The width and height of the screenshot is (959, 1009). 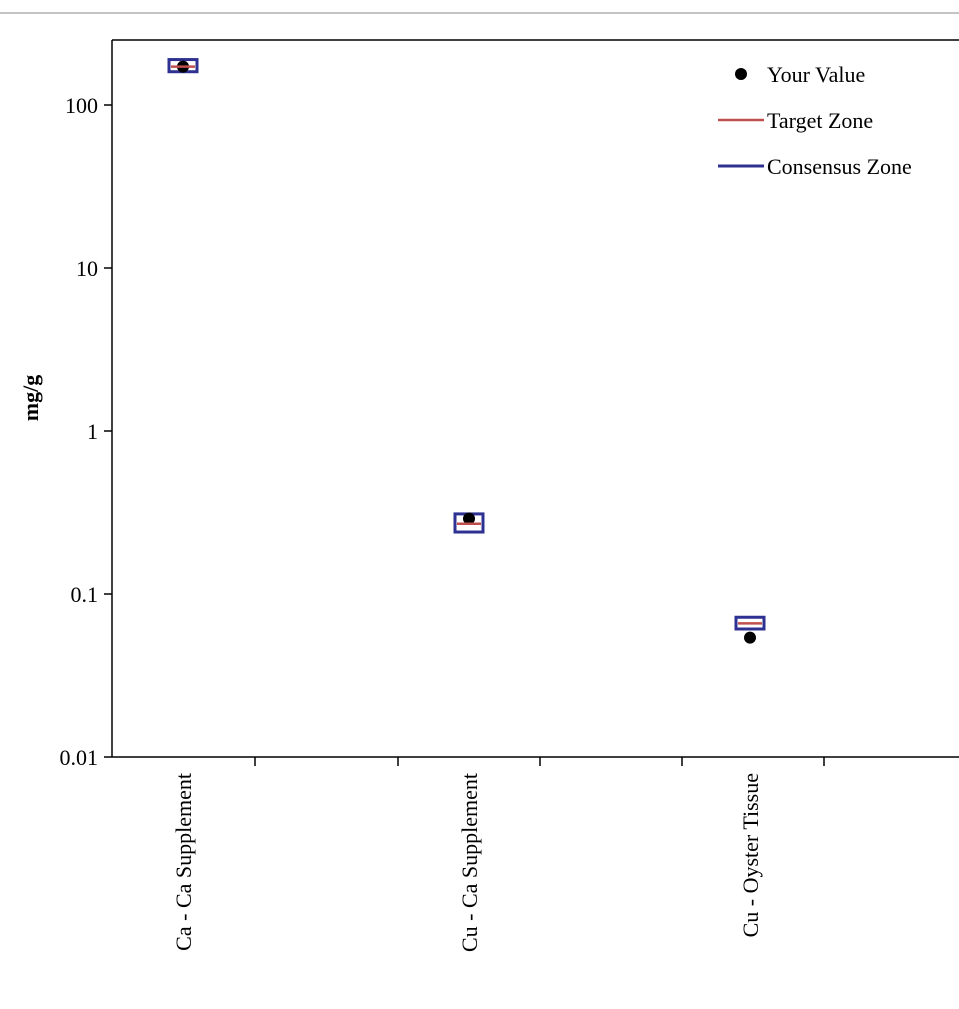 I want to click on x-category-label: Cu - Oyster Tissue, so click(x=750, y=855).